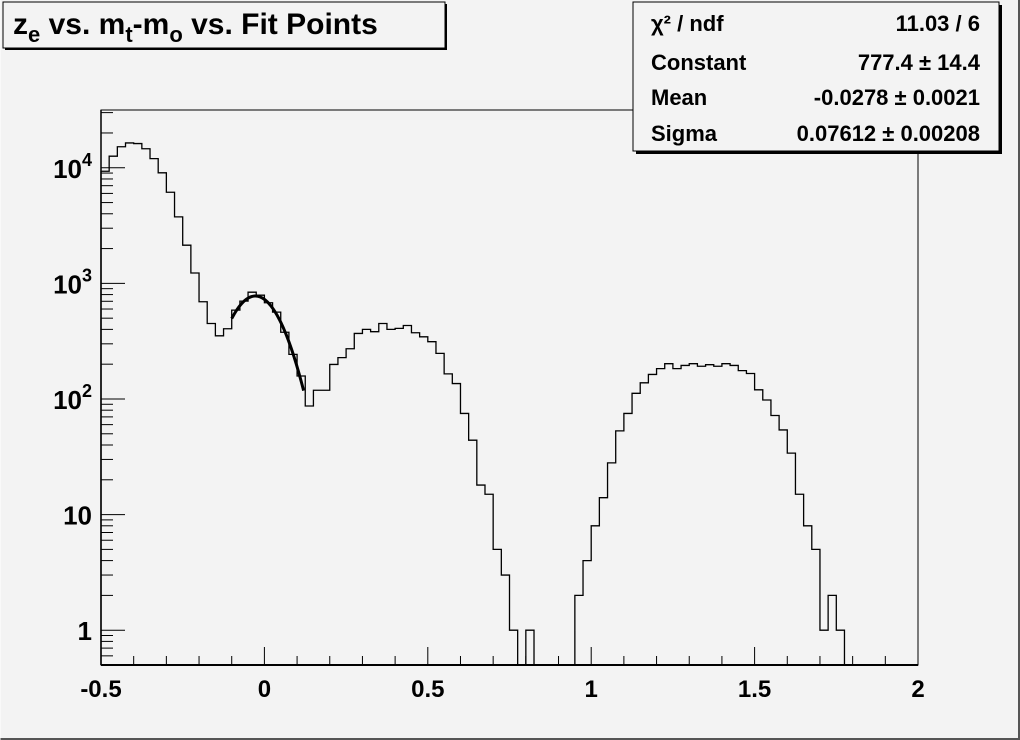  I want to click on y-tick-label: 10³, so click(72, 282).